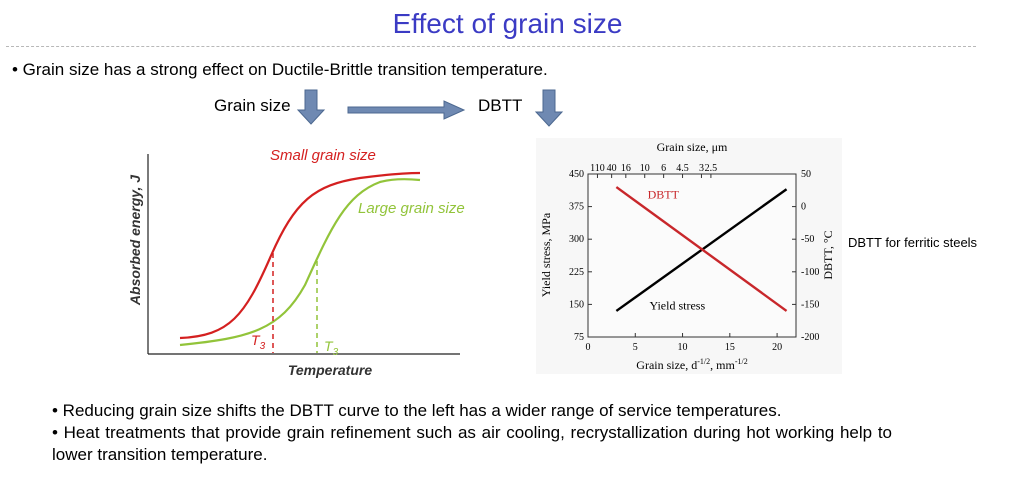  I want to click on title-divider, so click(491, 46).